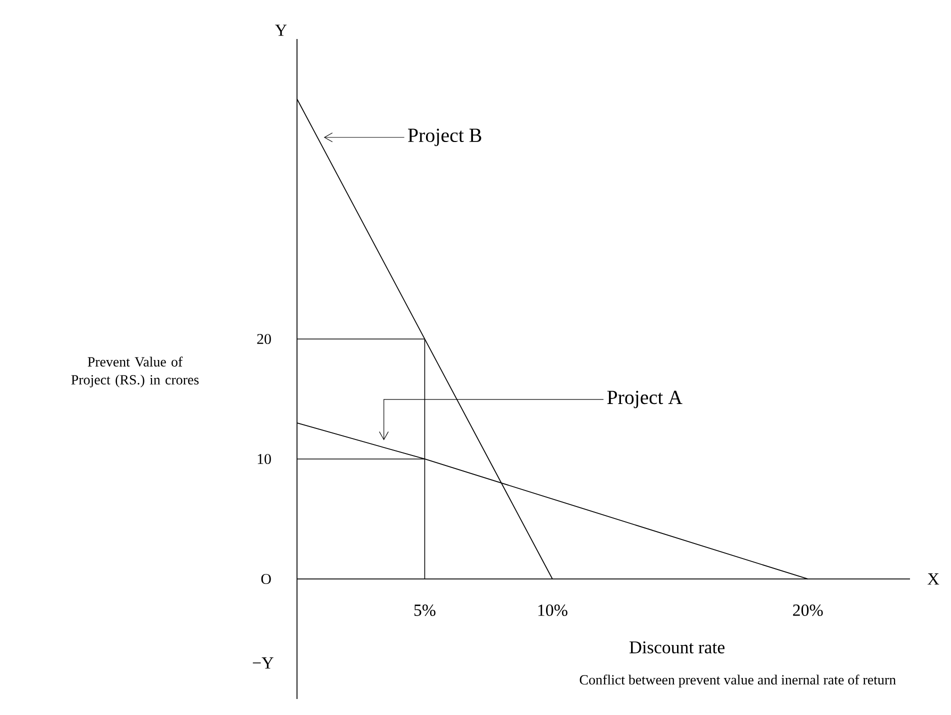  I want to click on annotation: Conflict between prevent value and inernal rate of return, so click(738, 681).